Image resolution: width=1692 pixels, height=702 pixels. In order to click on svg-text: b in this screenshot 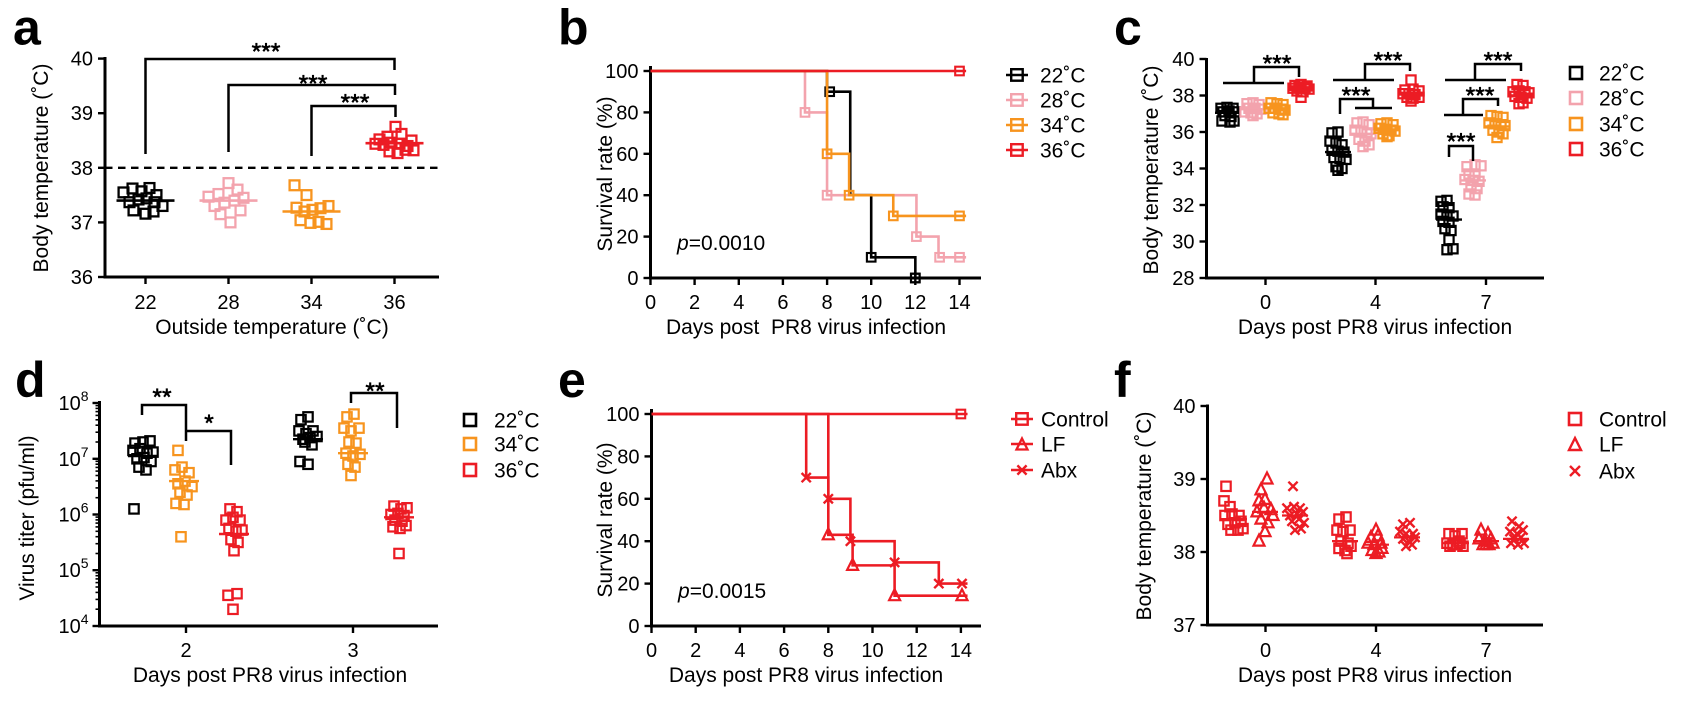, I will do `click(573, 28)`.